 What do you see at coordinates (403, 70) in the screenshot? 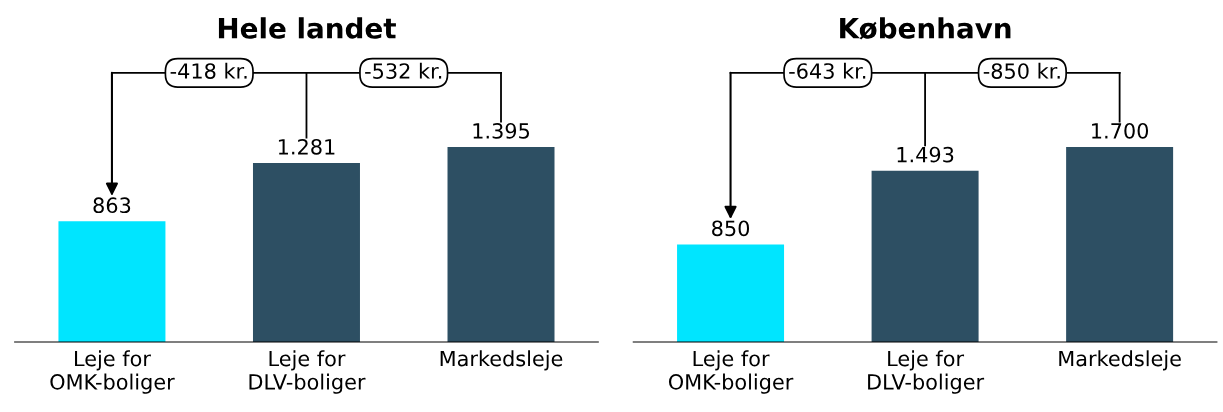
I see `text: -532 kr.` at bounding box center [403, 70].